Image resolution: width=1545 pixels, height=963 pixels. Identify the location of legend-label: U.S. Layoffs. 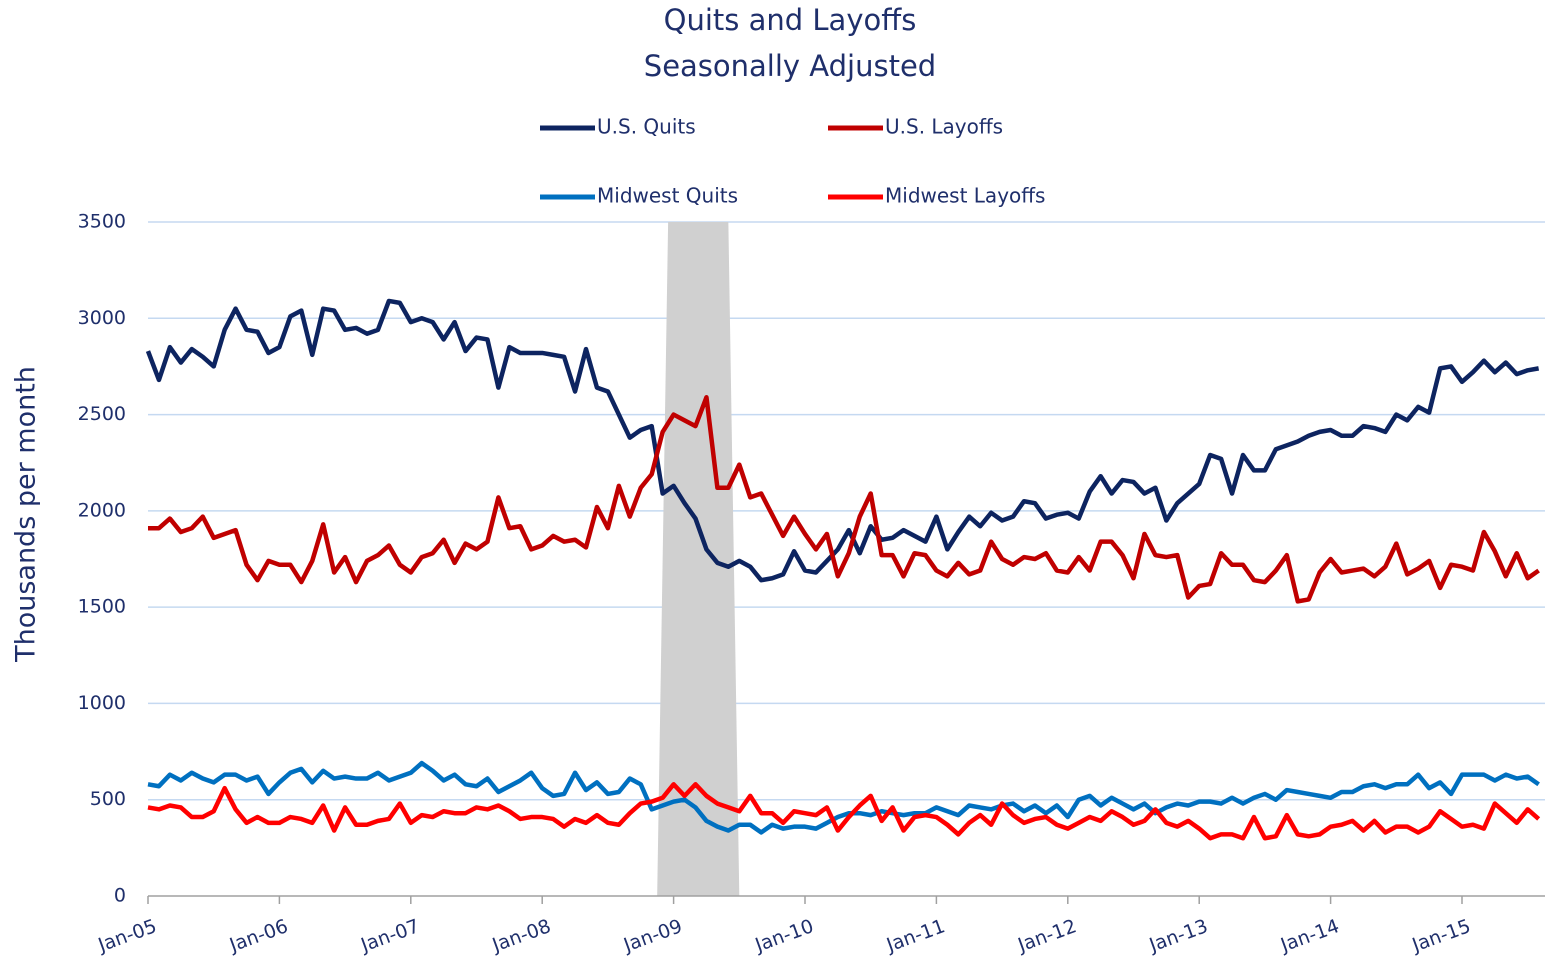
(944, 127).